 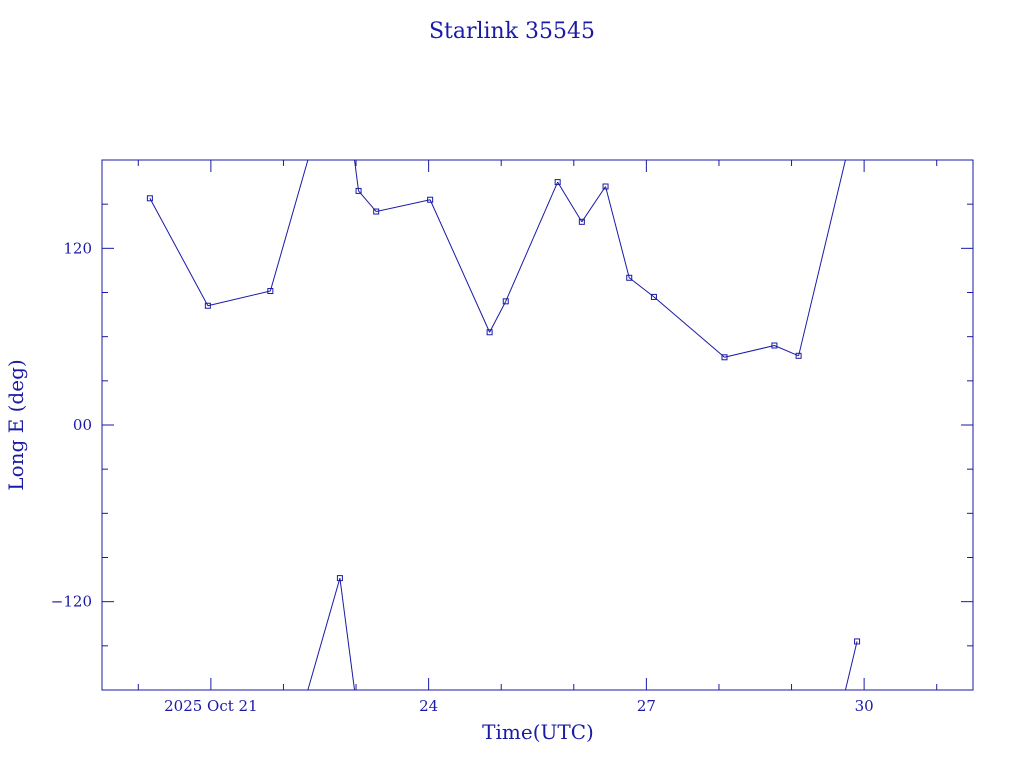 What do you see at coordinates (82, 425) in the screenshot?
I see `y-tick-label: 00` at bounding box center [82, 425].